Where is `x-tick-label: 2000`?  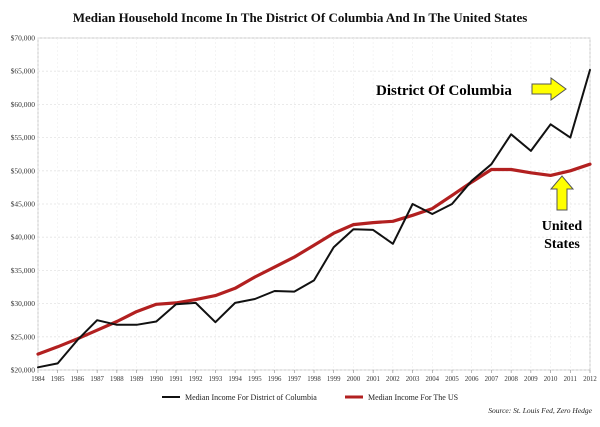
x-tick-label: 2000 is located at coordinates (354, 379).